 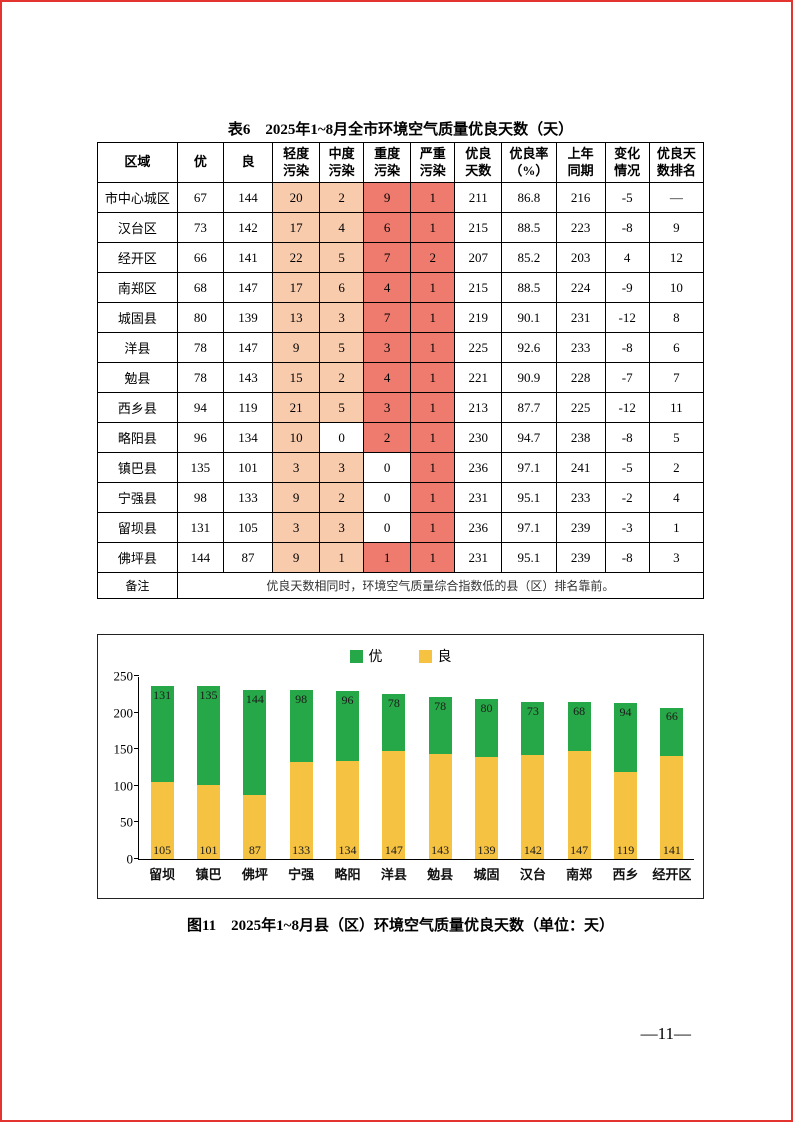 I want to click on chart-legend: 优良, so click(x=400, y=656).